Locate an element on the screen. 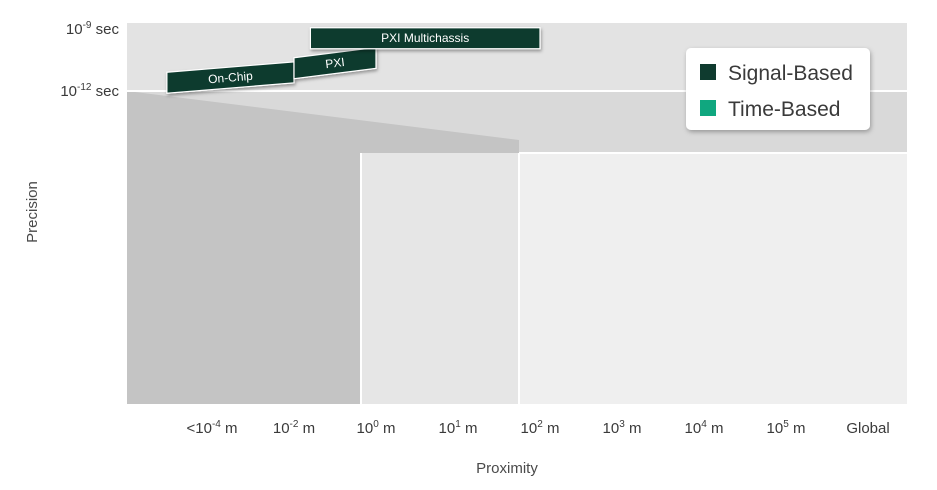 The image size is (937, 490). bar-label-pxi: PXI is located at coordinates (335, 63).